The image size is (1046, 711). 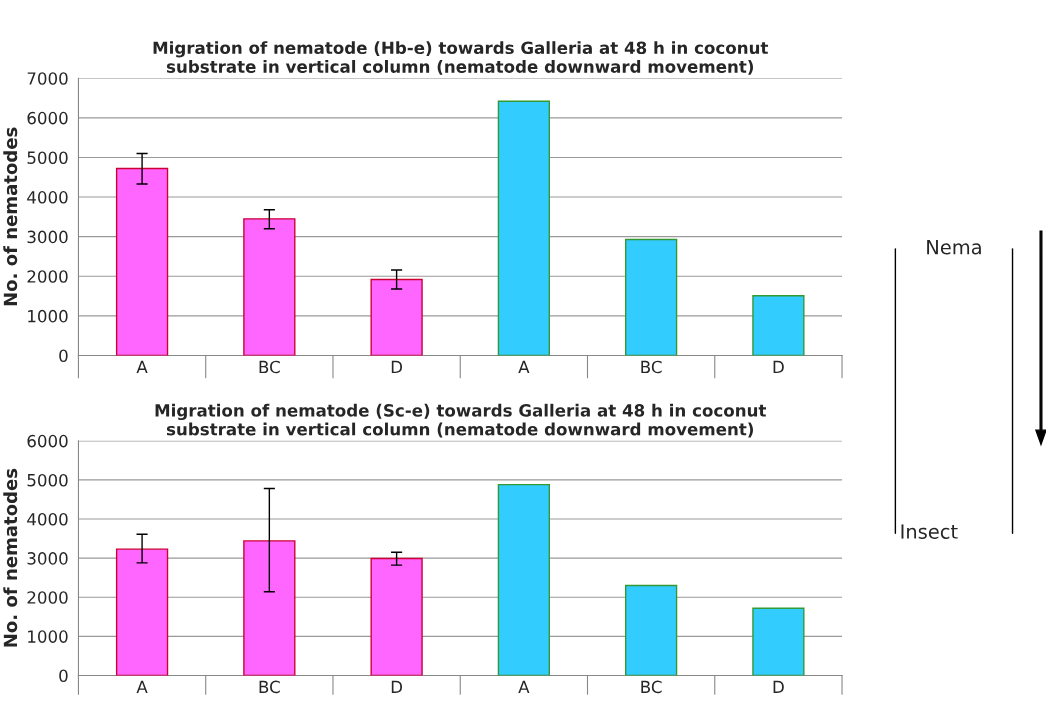 I want to click on y-tick-label: 7000, so click(x=47, y=78).